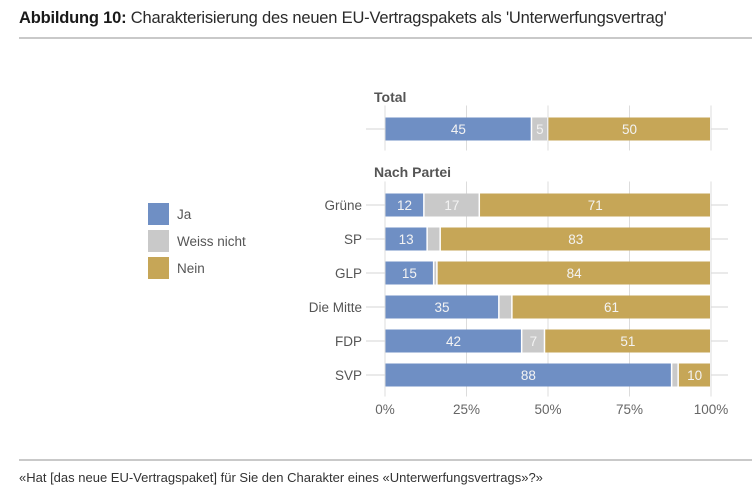  I want to click on legend-swatch-ja, so click(158, 214).